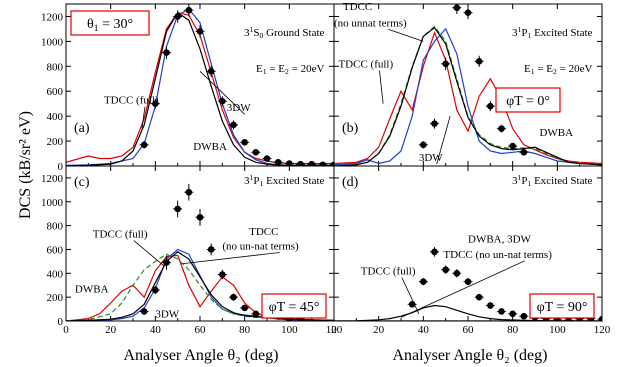 The height and width of the screenshot is (367, 631). I want to click on state-label: 31S0 Ground State, so click(284, 32).